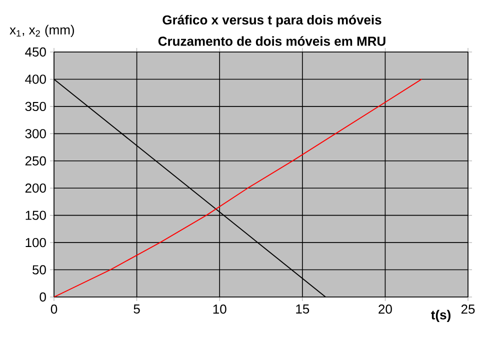  What do you see at coordinates (42, 31) in the screenshot?
I see `y-axis-title: x$_{1}$, x$_{2}$ (mm)` at bounding box center [42, 31].